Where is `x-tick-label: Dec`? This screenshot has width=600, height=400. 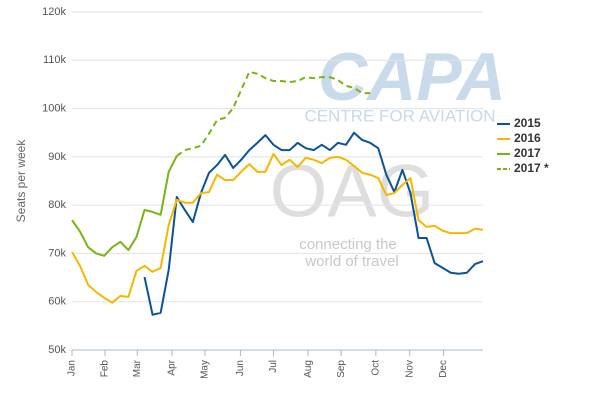
x-tick-label: Dec is located at coordinates (443, 369).